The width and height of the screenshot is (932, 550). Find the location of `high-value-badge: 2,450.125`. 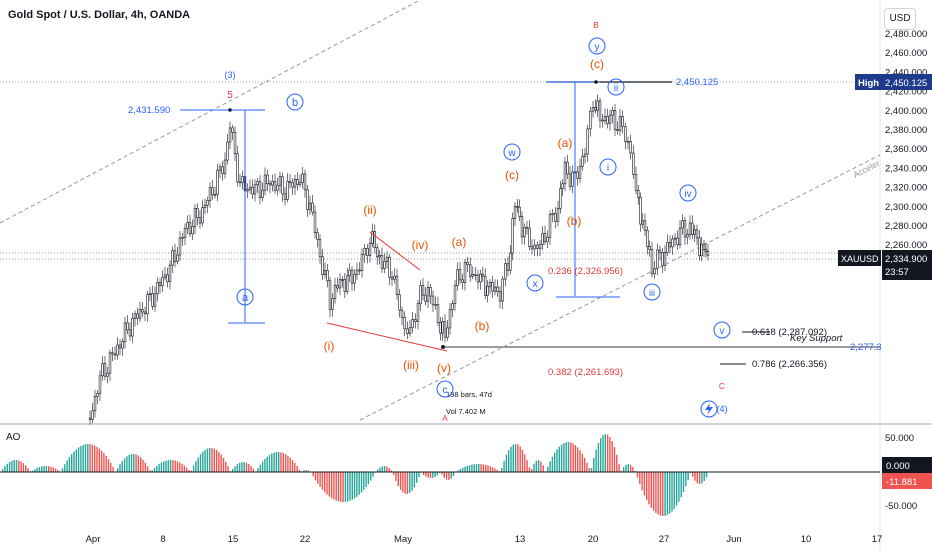

high-value-badge: 2,450.125 is located at coordinates (907, 82).